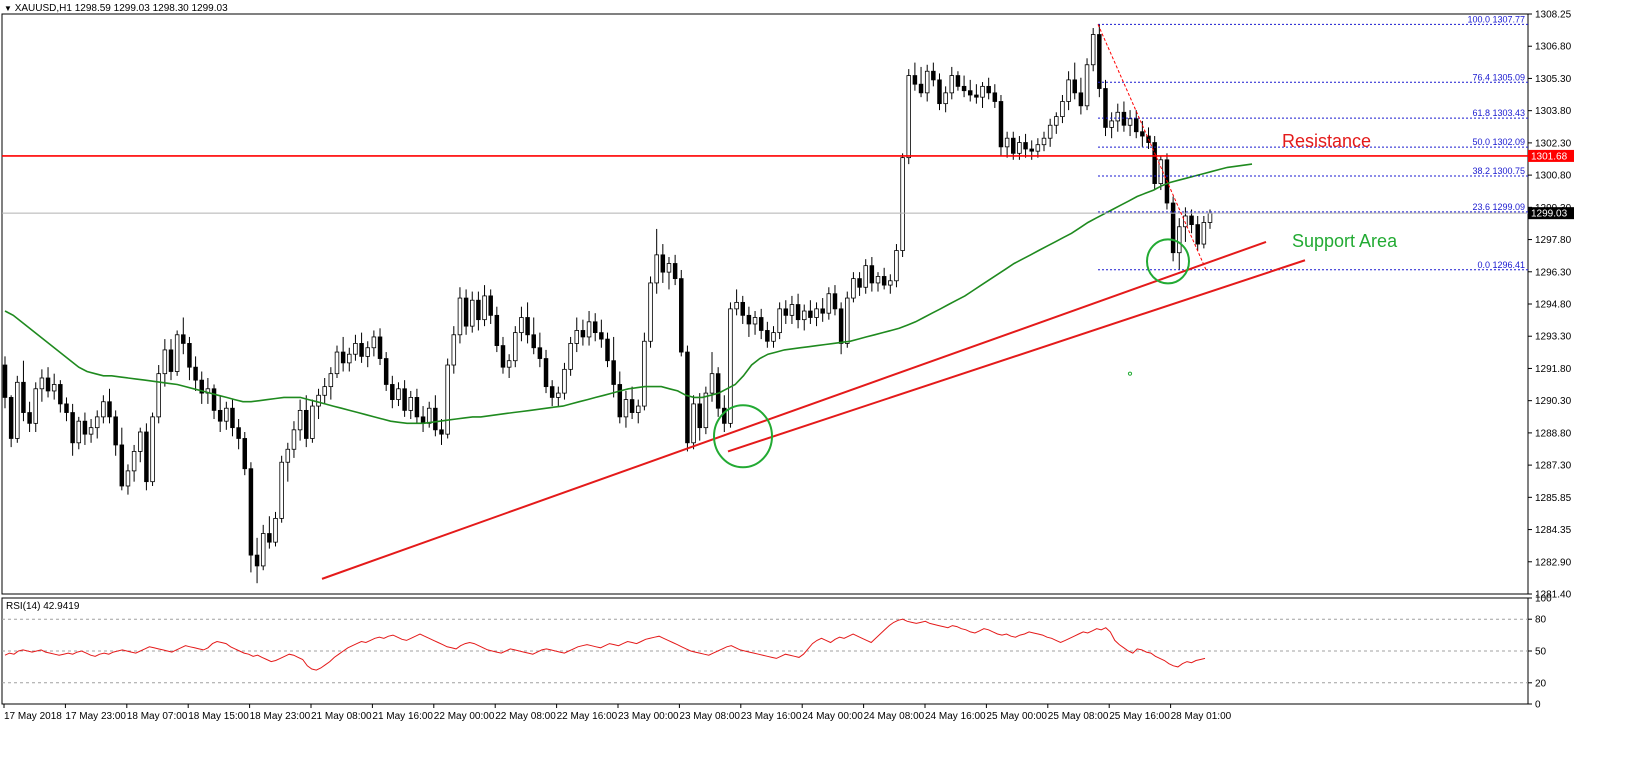 The width and height of the screenshot is (1647, 768). Describe the element at coordinates (8, 8) in the screenshot. I see `collapse-triangle-icon: ▼` at that location.